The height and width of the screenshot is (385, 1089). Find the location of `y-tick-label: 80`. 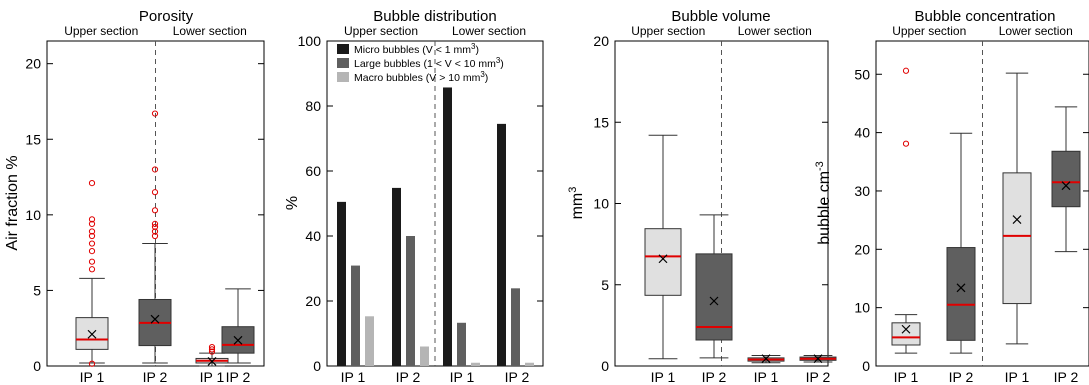

y-tick-label: 80 is located at coordinates (313, 106).